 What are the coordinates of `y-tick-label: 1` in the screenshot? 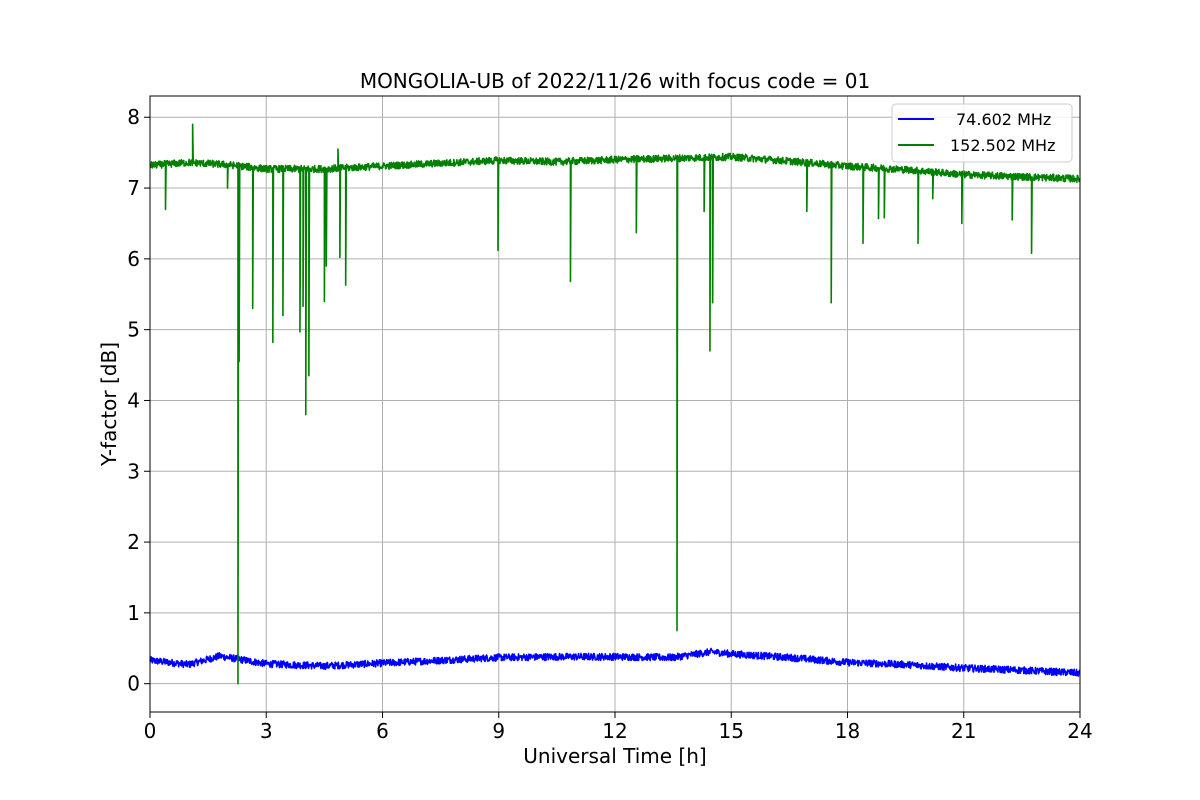 It's located at (133, 613).